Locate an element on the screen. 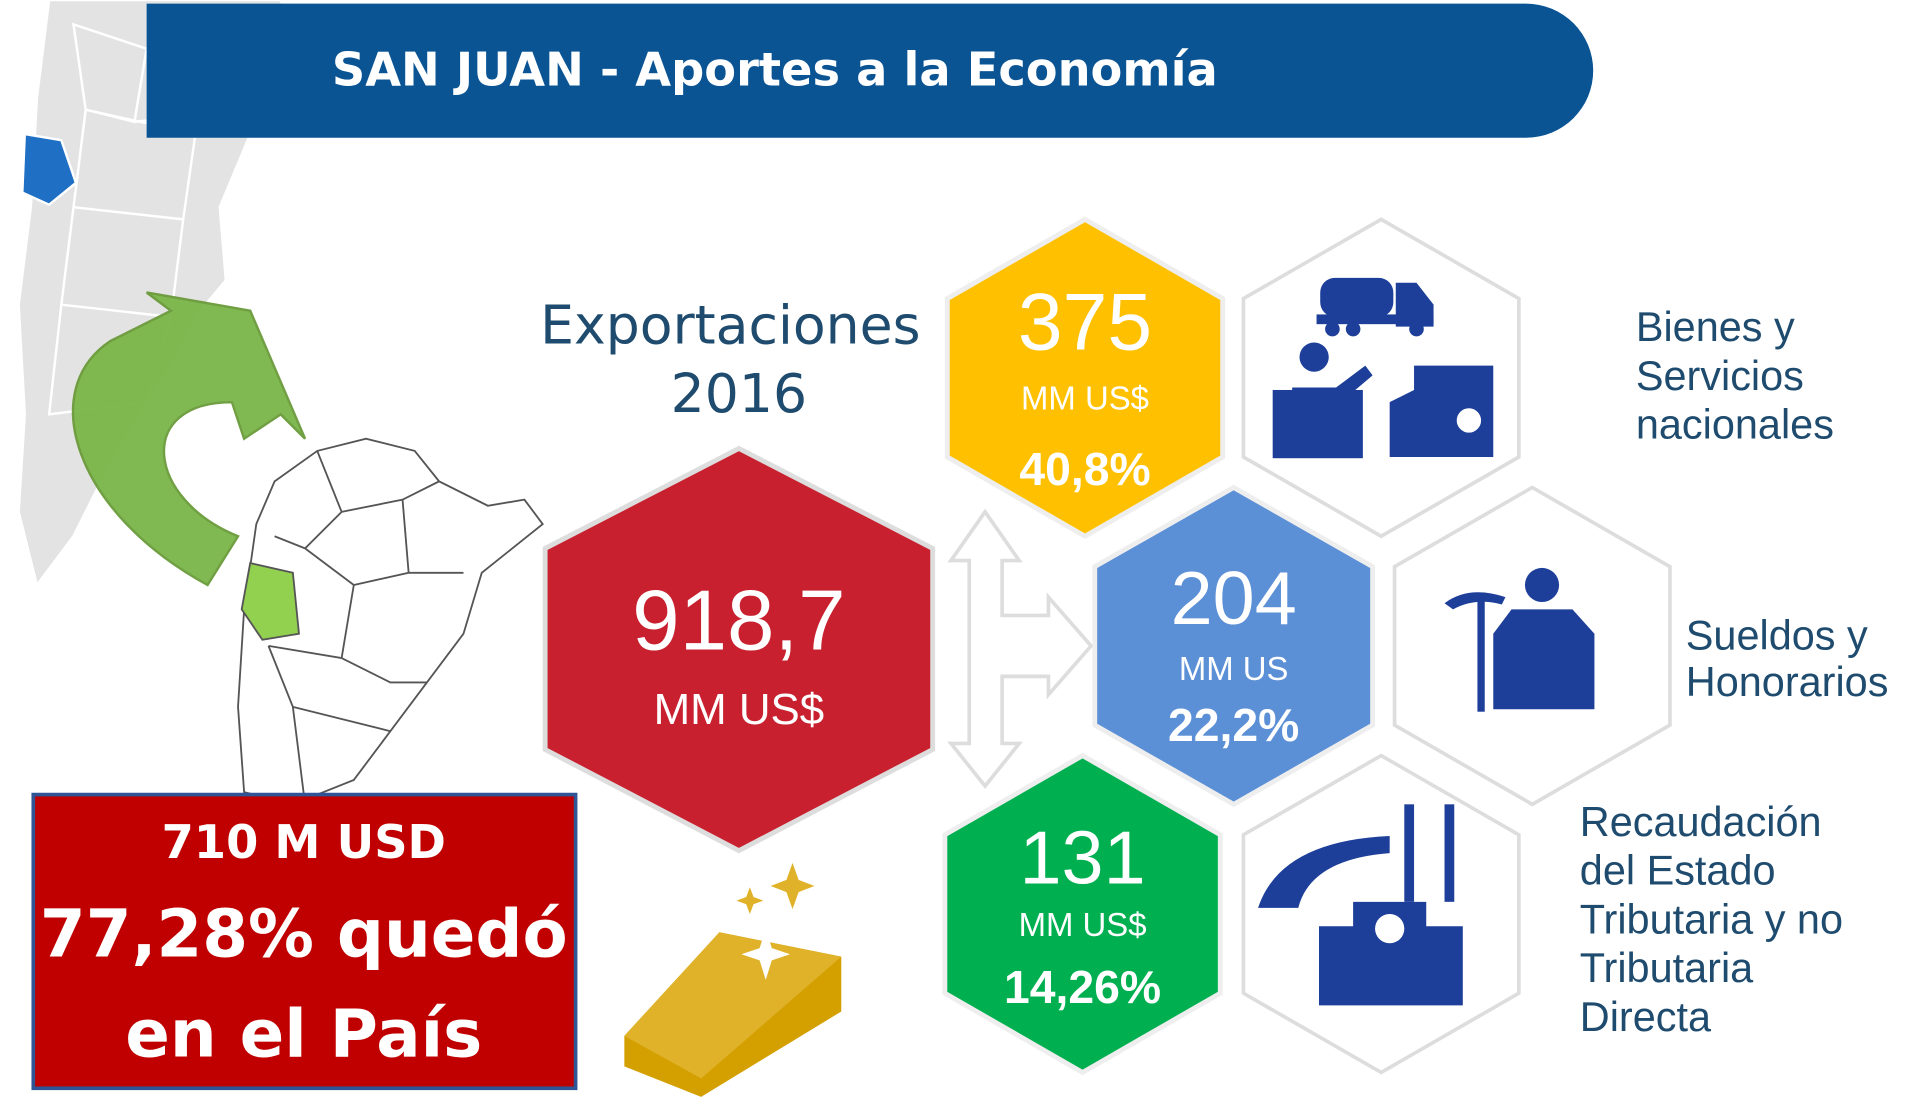  flow-arrows is located at coordinates (1020, 648).